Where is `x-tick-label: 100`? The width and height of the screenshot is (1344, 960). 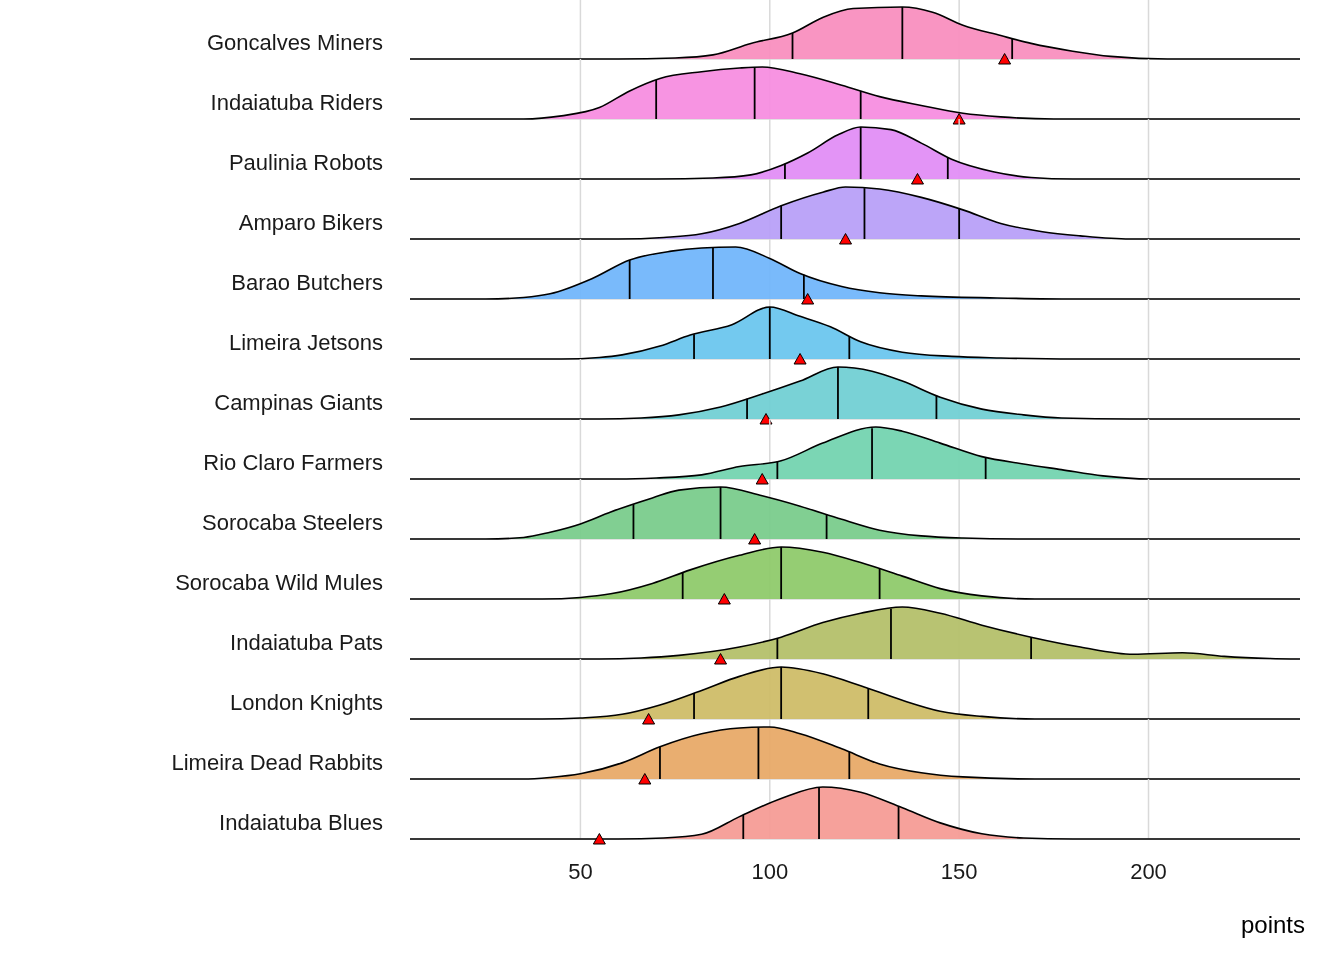 x-tick-label: 100 is located at coordinates (770, 871).